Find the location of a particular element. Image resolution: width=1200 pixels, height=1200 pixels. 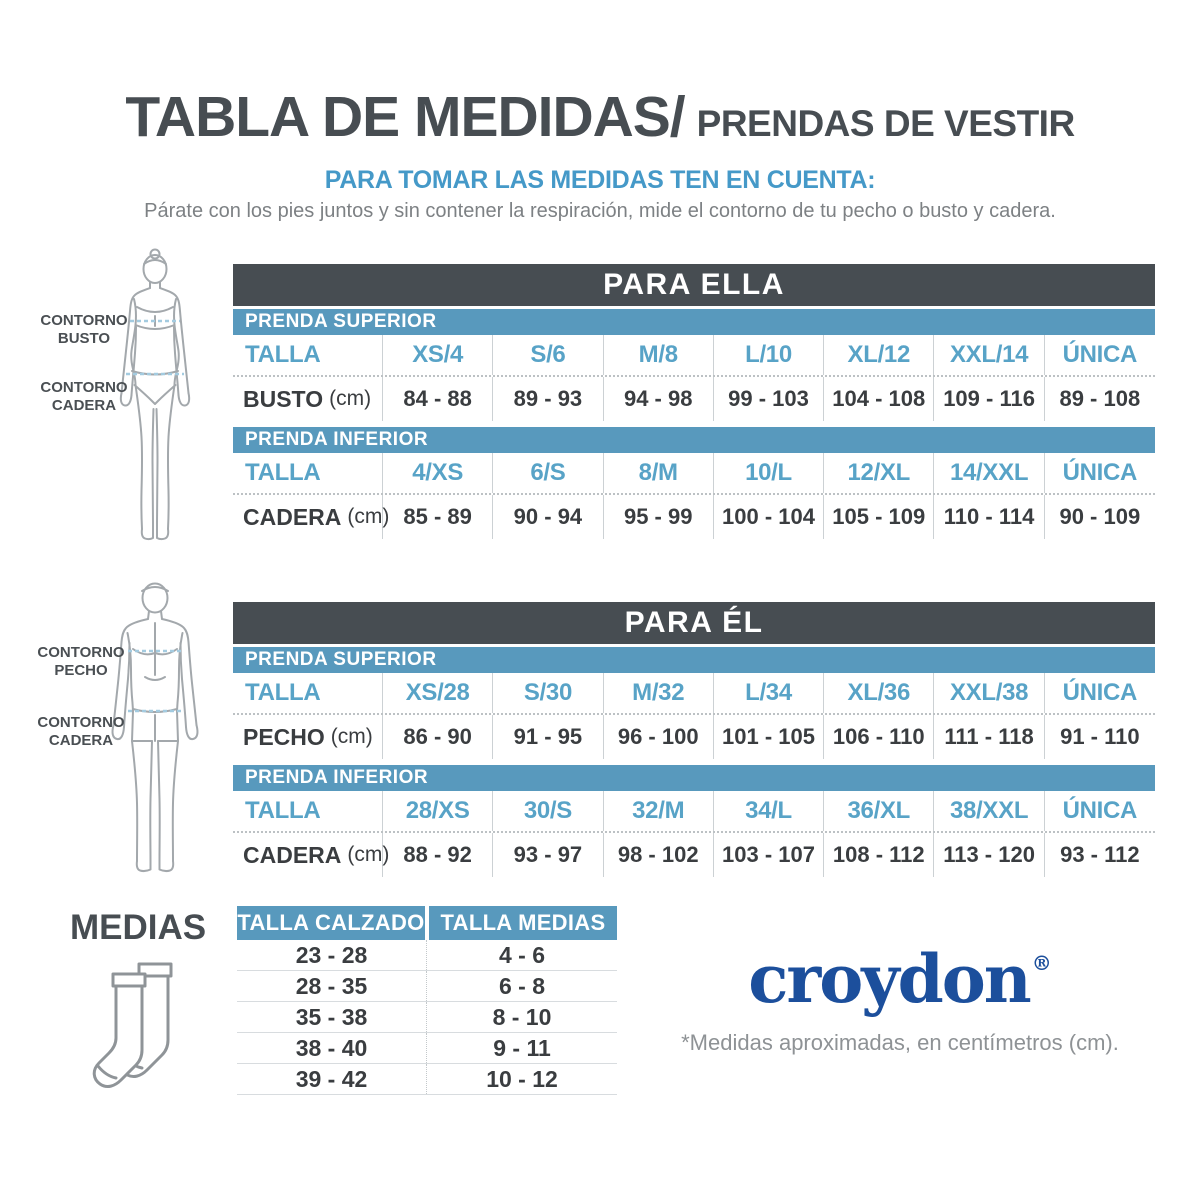

value-cell: 88 - 92 is located at coordinates (438, 855).